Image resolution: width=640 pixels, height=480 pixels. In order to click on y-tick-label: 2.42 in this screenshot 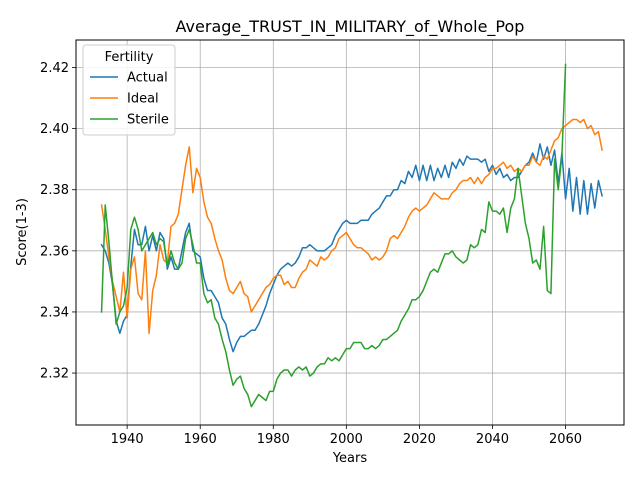, I will do `click(54, 68)`.